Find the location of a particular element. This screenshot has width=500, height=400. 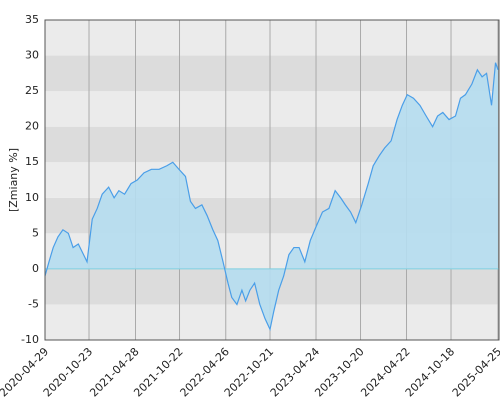

y-tick-label: -10 is located at coordinates (30, 339).